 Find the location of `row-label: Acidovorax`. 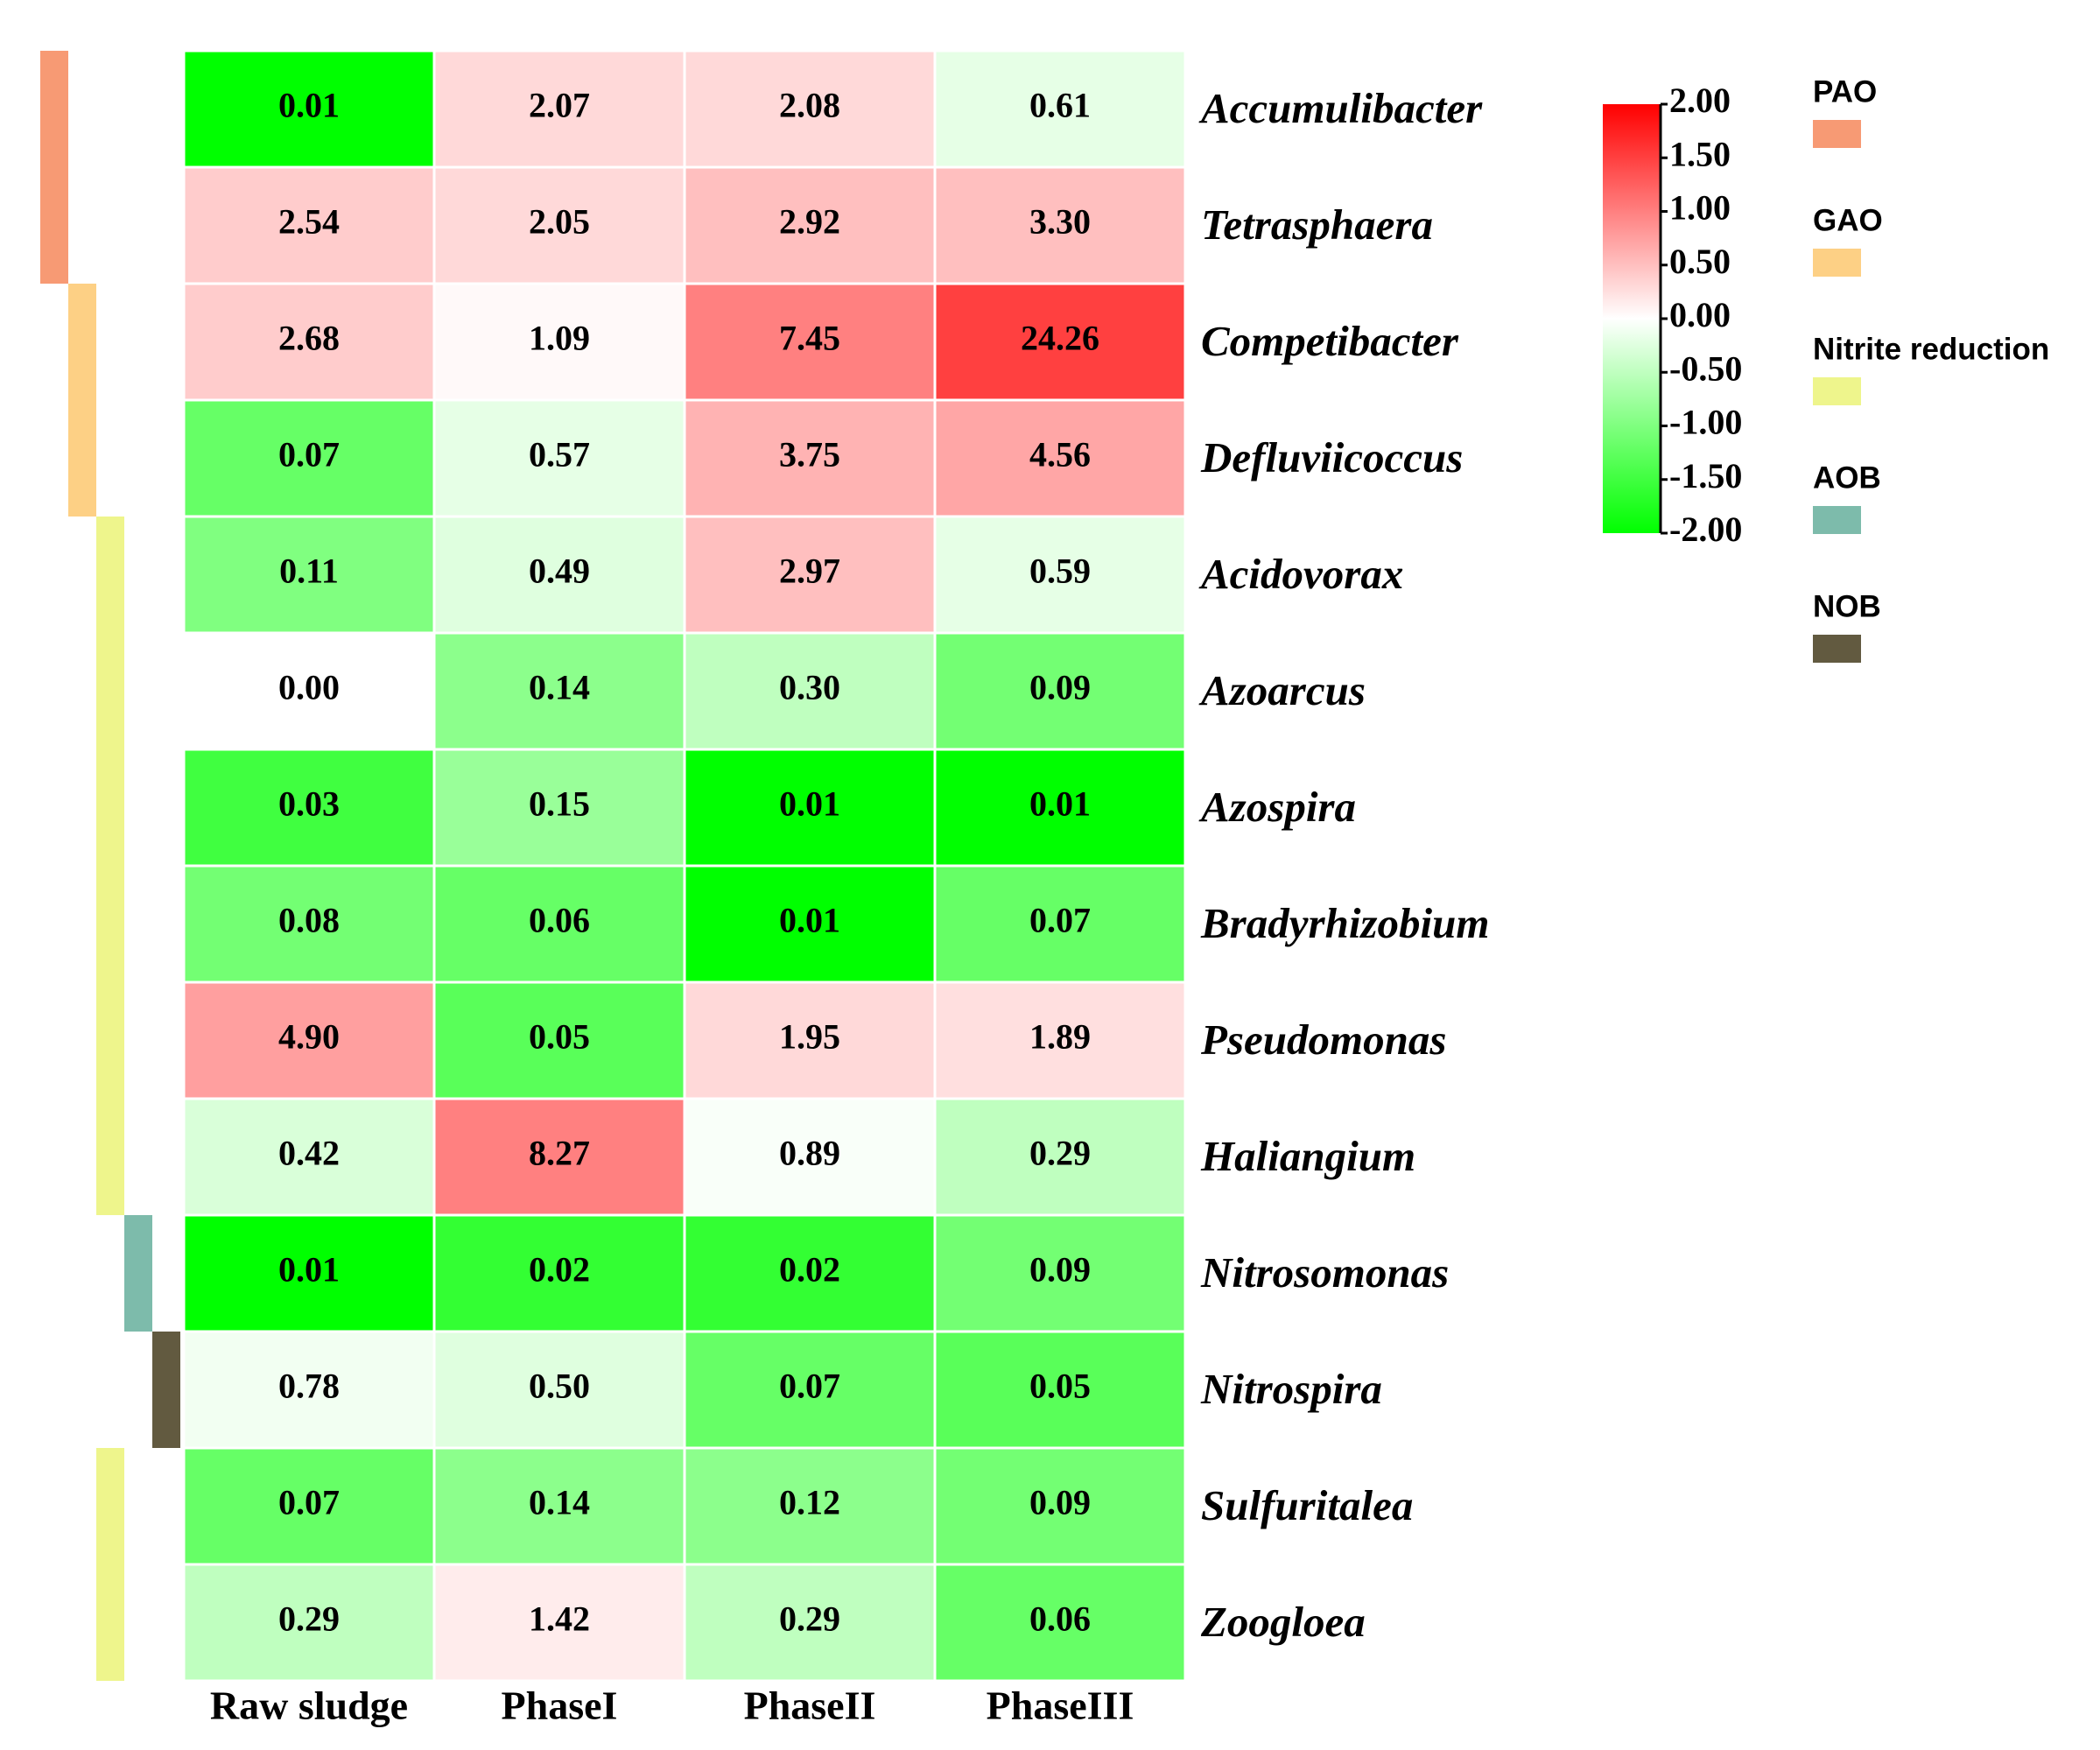

row-label: Acidovorax is located at coordinates (1300, 574).